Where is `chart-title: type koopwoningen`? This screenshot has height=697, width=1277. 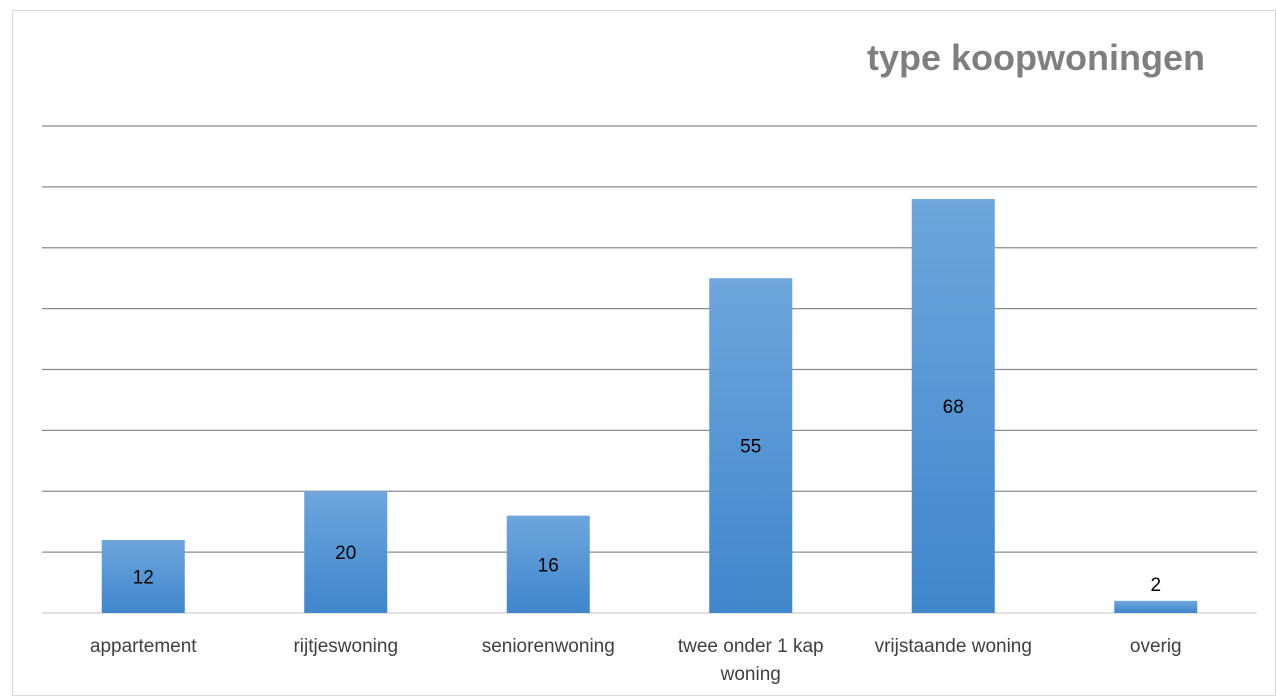
chart-title: type koopwoningen is located at coordinates (1036, 57).